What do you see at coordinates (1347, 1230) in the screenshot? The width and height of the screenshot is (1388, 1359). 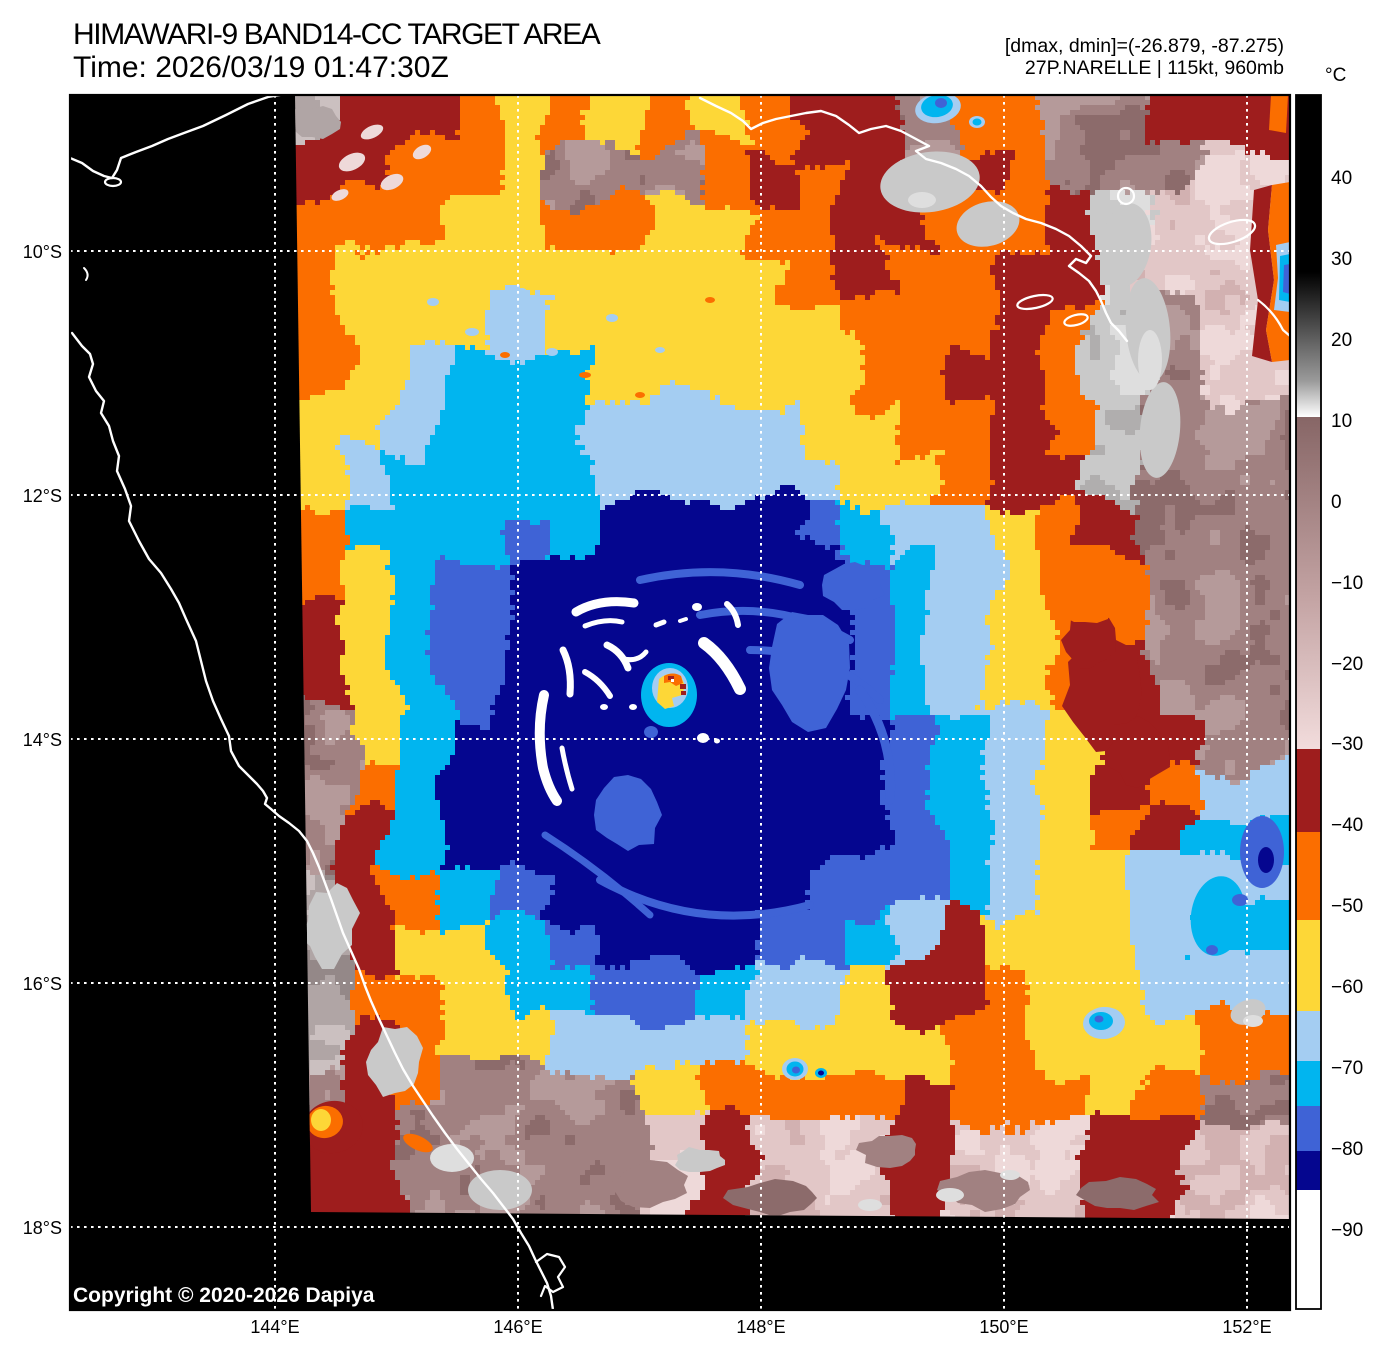 I see `svg-text: −90` at bounding box center [1347, 1230].